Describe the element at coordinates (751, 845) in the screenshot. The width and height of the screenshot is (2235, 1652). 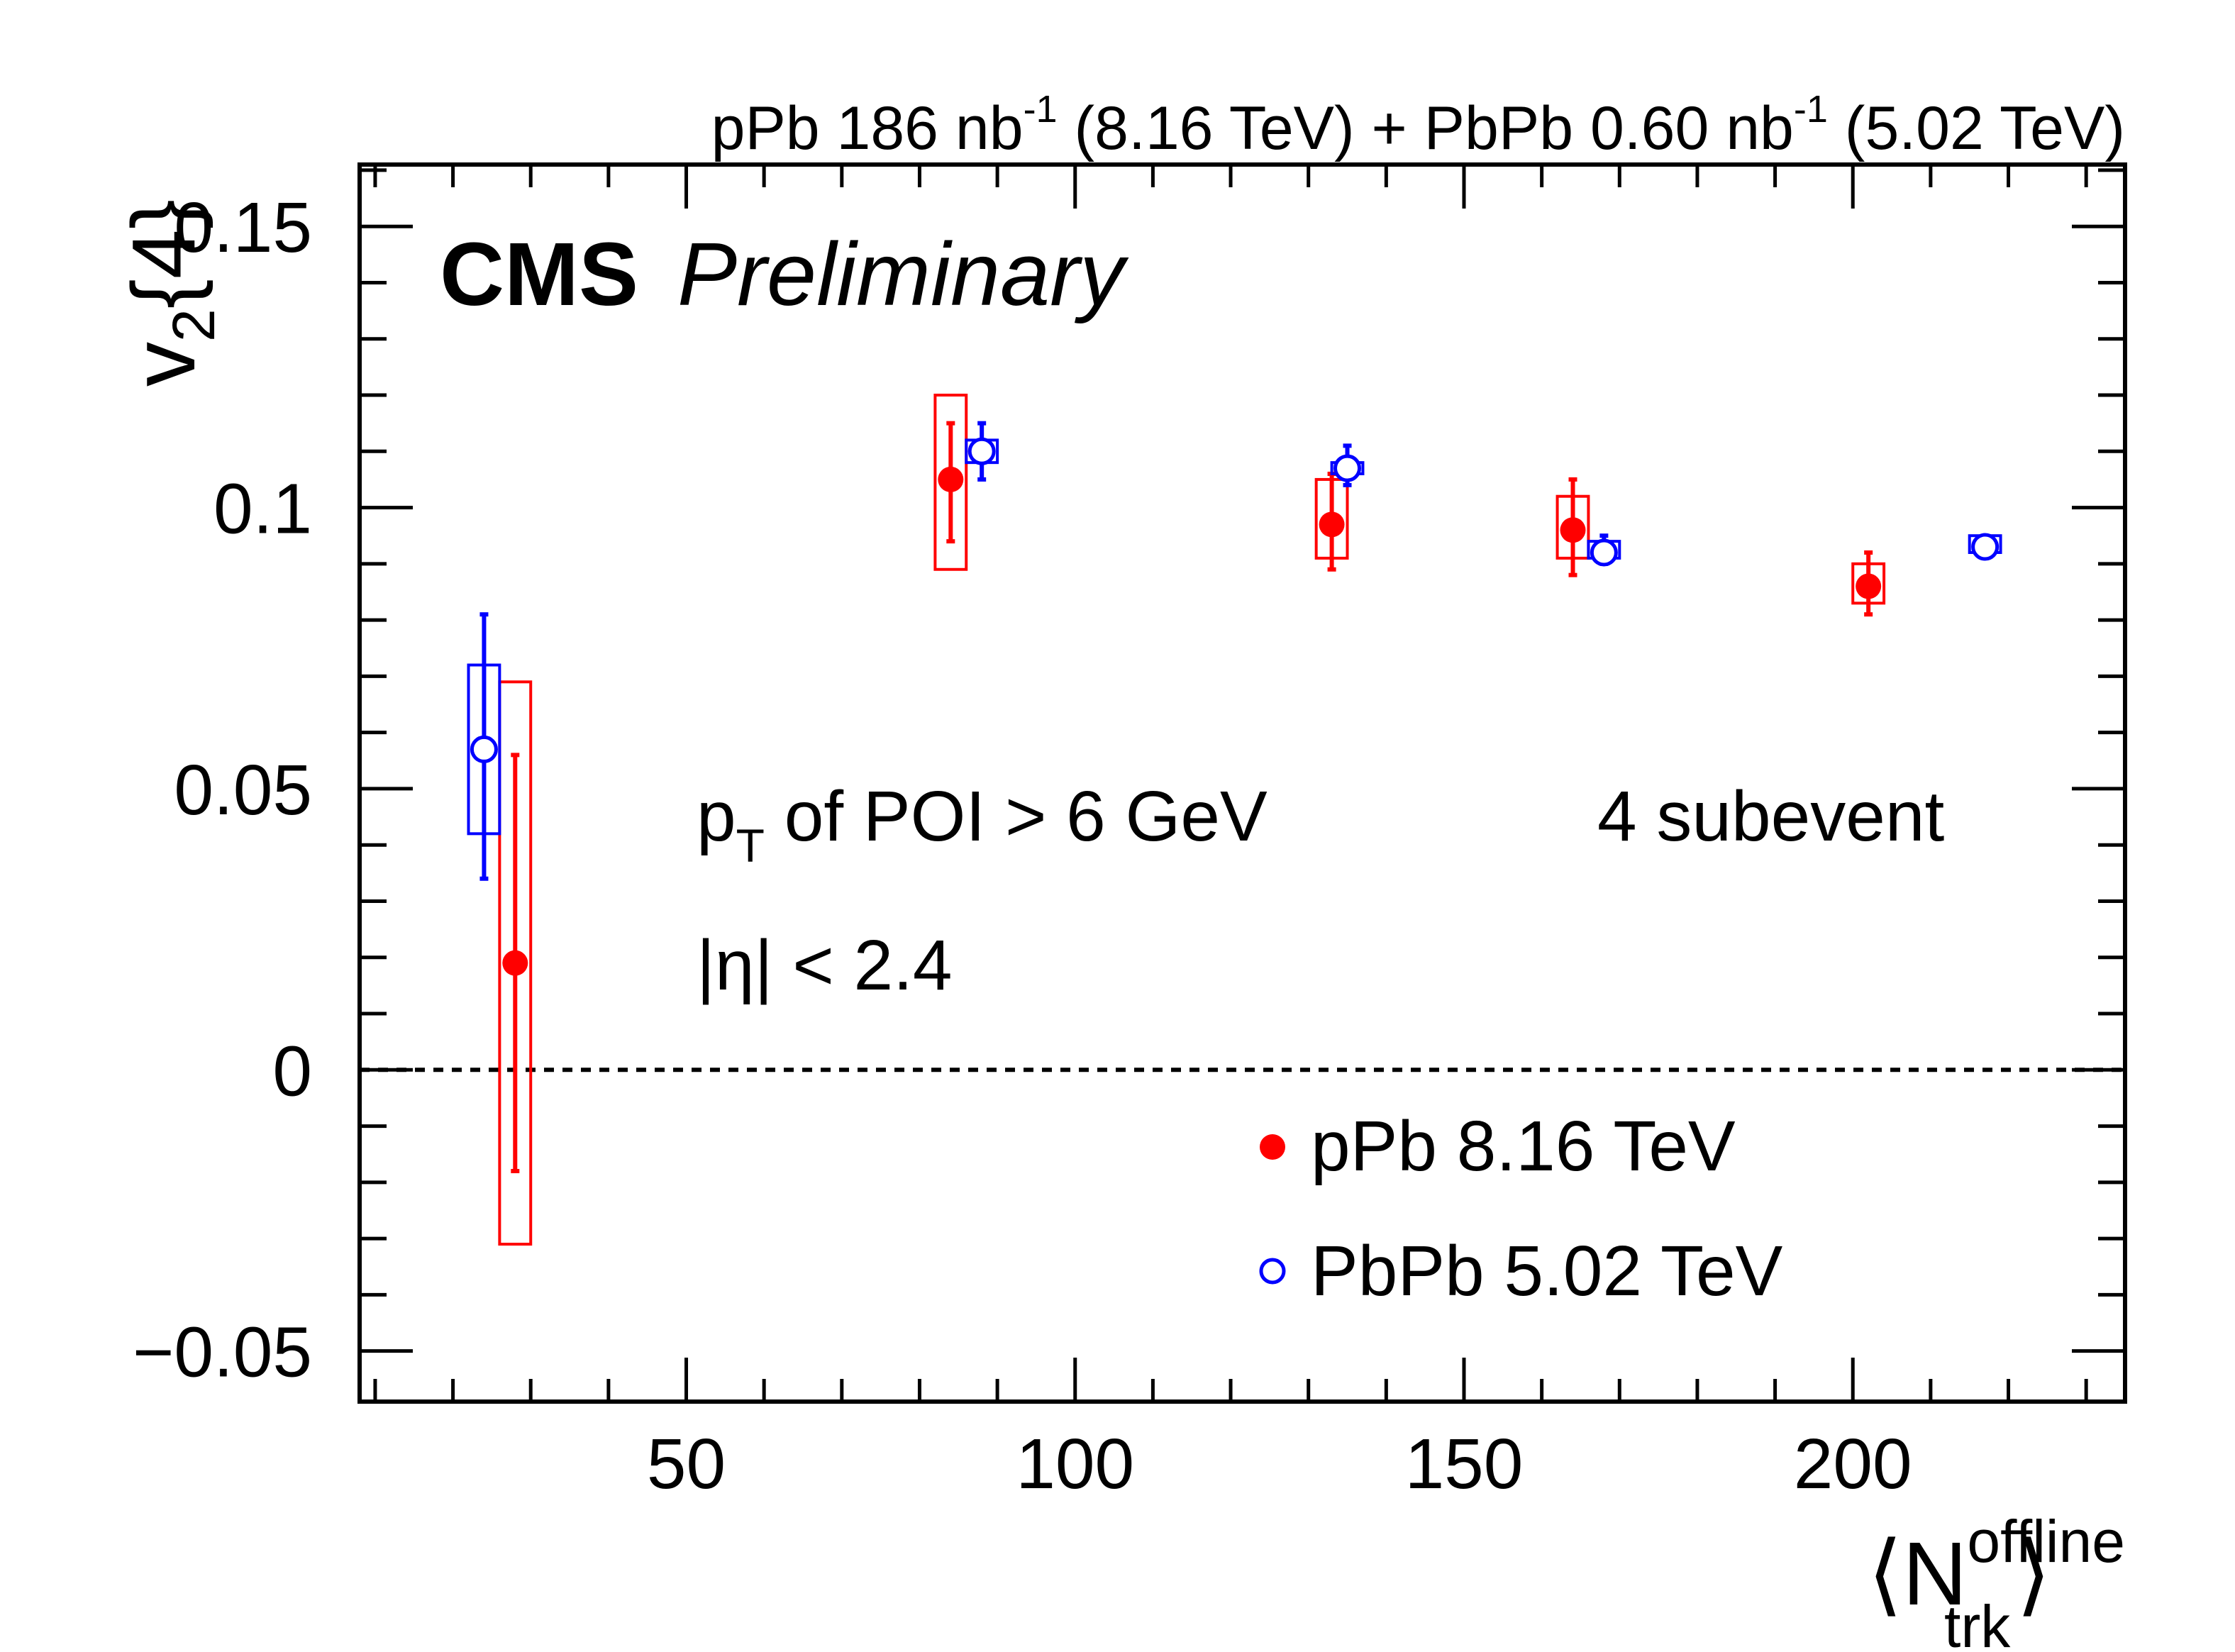
I see `annotation-pt-sub: T` at that location.